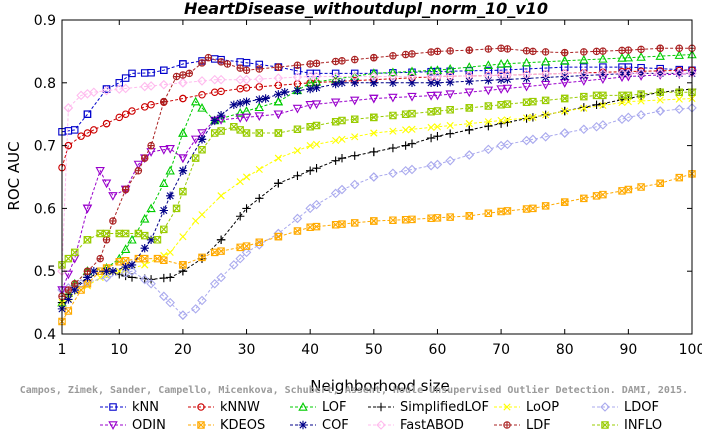  I want to click on legend-item-inflo: INFLO, so click(627, 425).